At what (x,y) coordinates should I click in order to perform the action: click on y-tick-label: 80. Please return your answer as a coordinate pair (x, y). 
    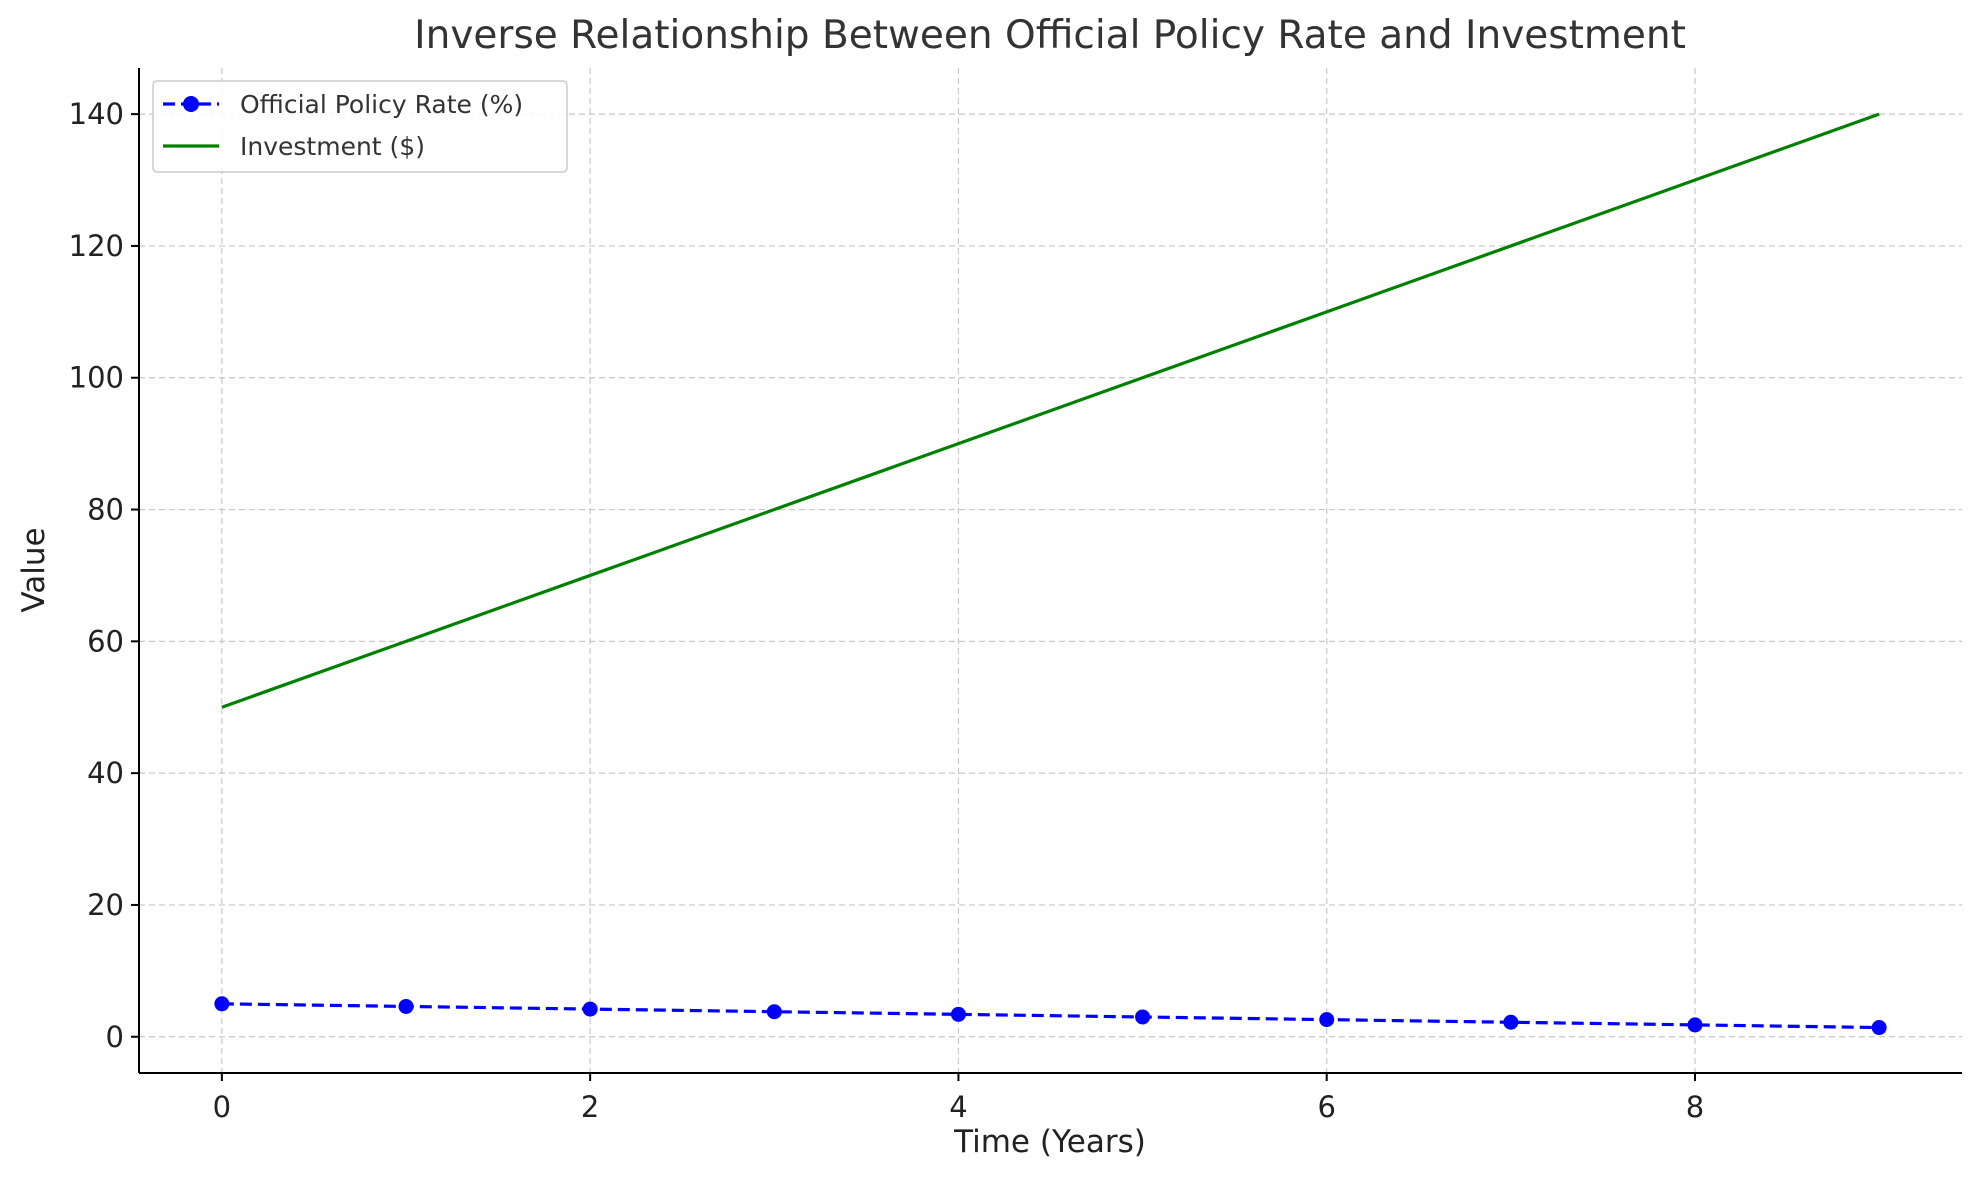
    Looking at the image, I should click on (105, 510).